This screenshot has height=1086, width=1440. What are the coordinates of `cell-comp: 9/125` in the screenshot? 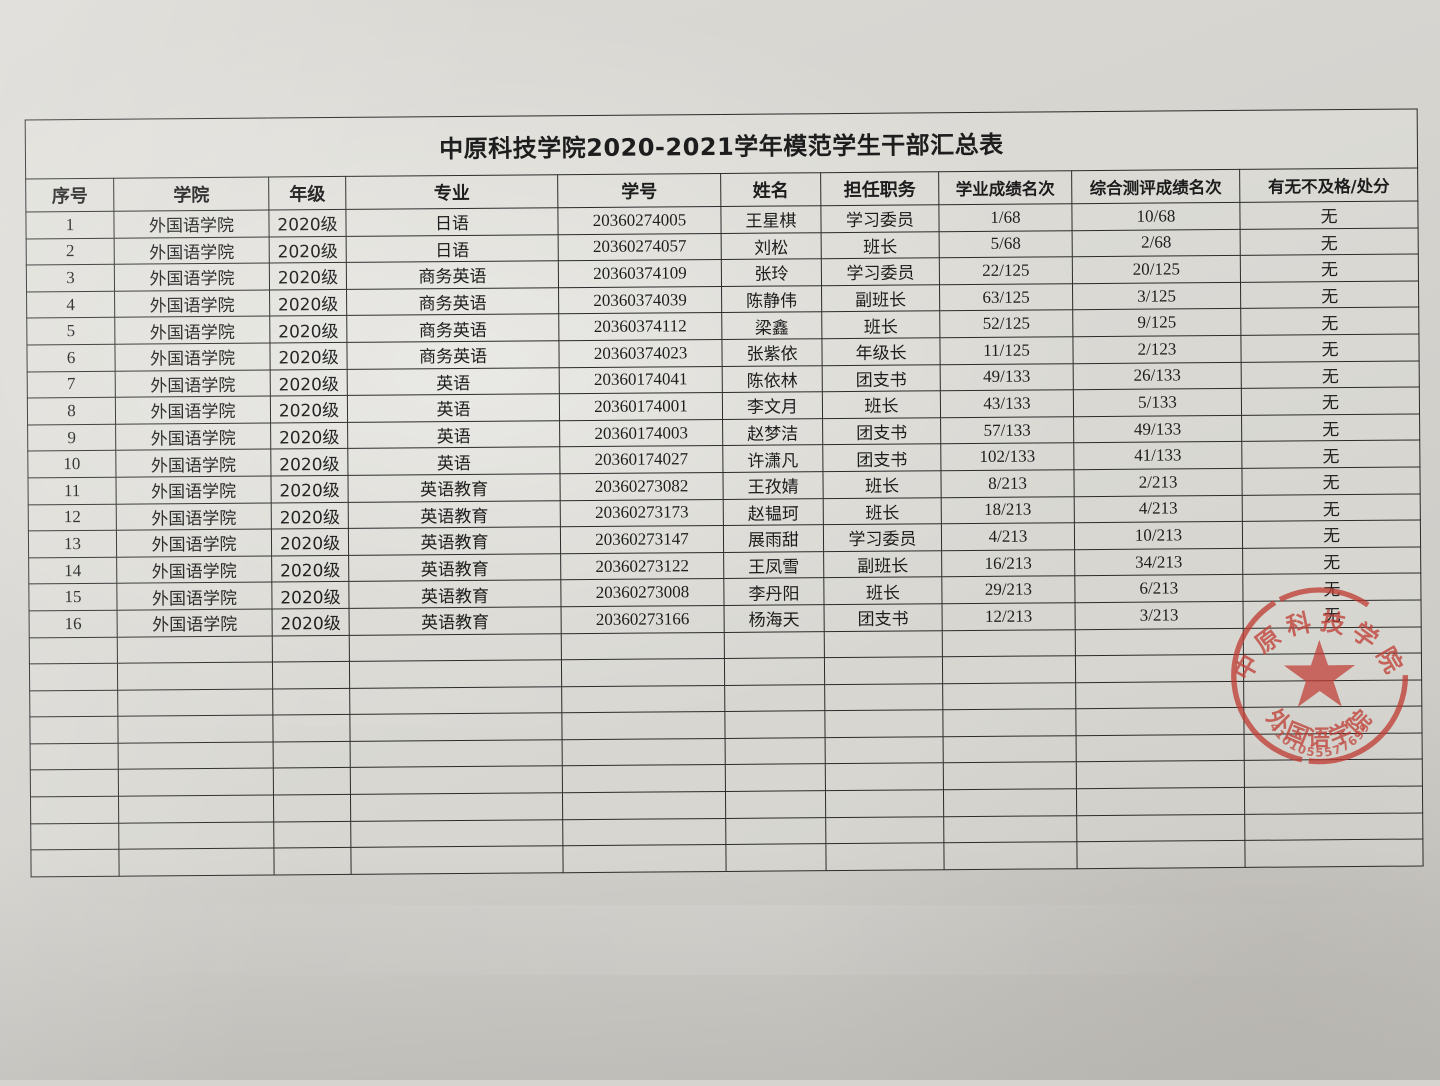 It's located at (1156, 322).